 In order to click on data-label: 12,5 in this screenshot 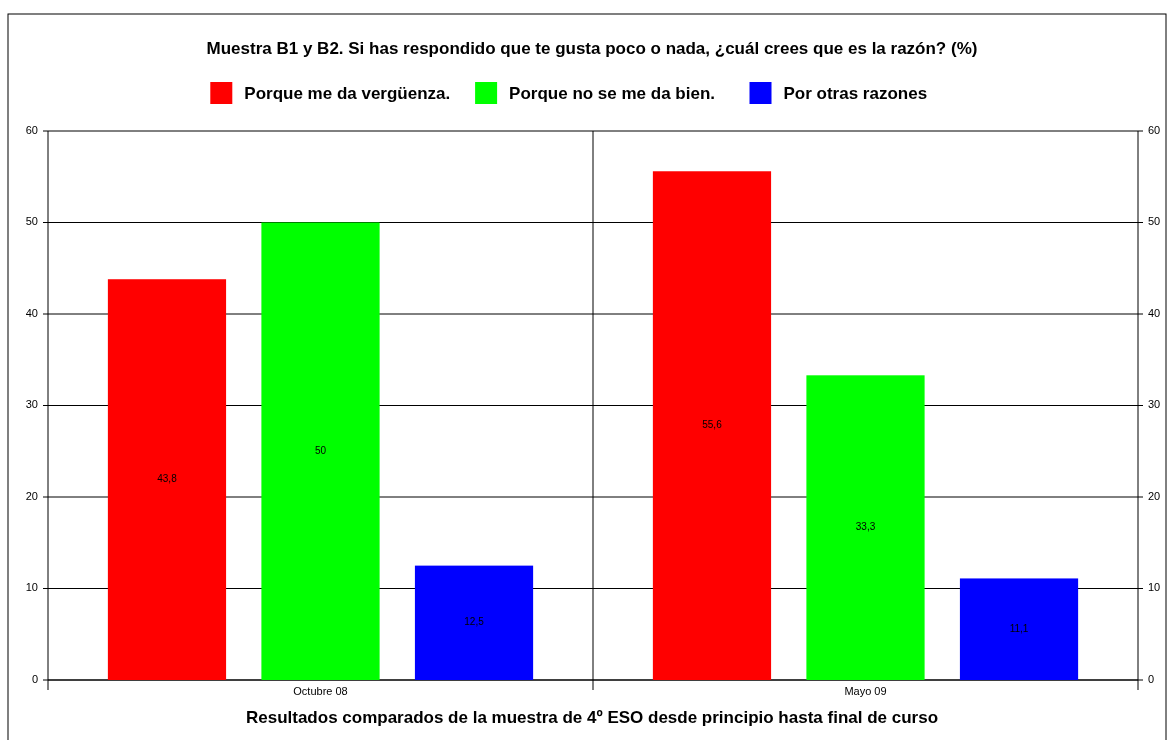, I will do `click(474, 622)`.